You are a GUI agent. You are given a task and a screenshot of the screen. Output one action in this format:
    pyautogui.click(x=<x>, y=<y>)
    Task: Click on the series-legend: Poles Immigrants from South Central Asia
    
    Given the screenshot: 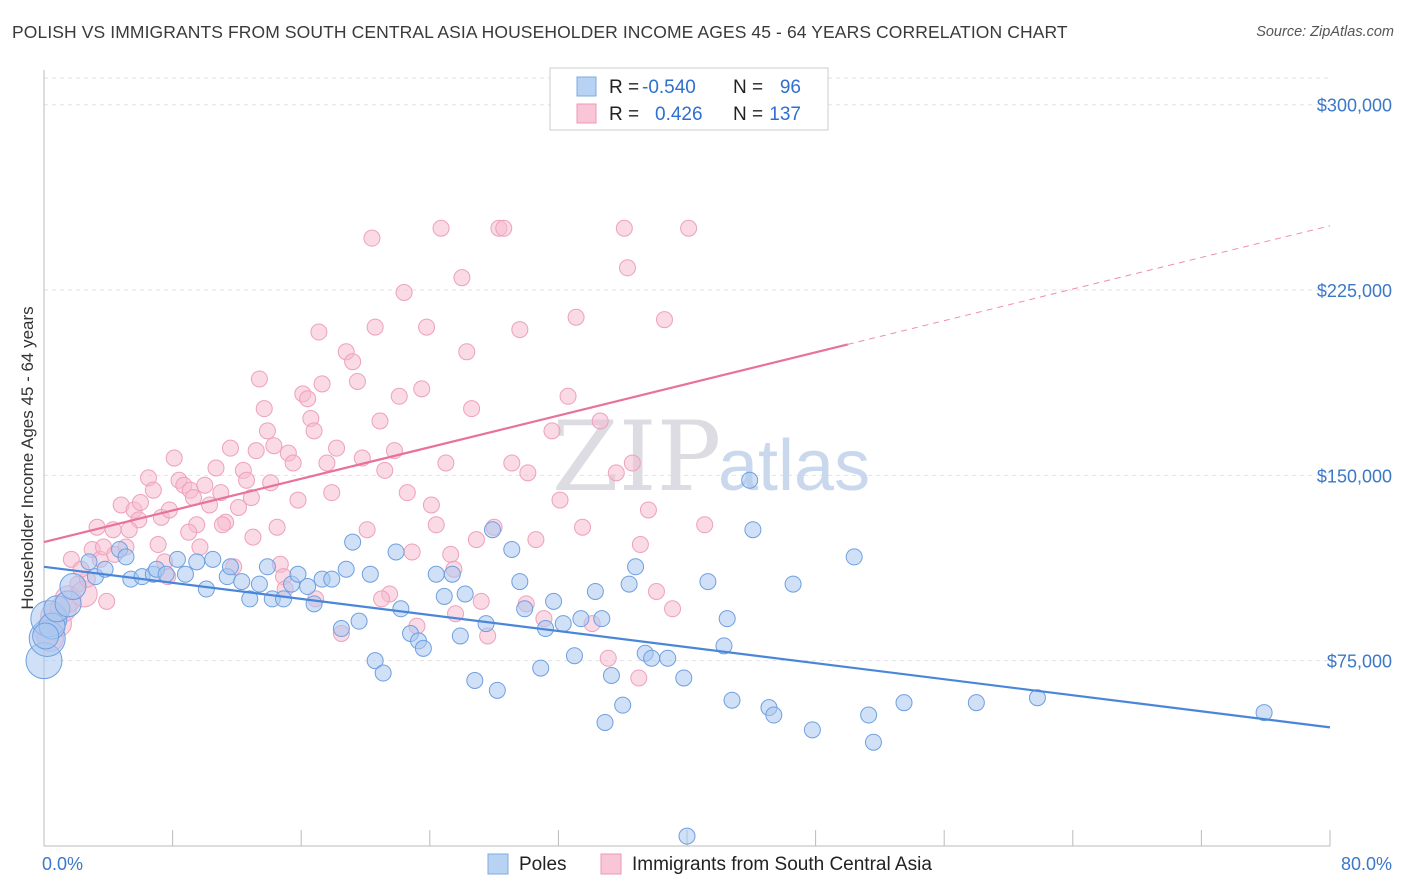 What is the action you would take?
    pyautogui.click(x=709, y=864)
    